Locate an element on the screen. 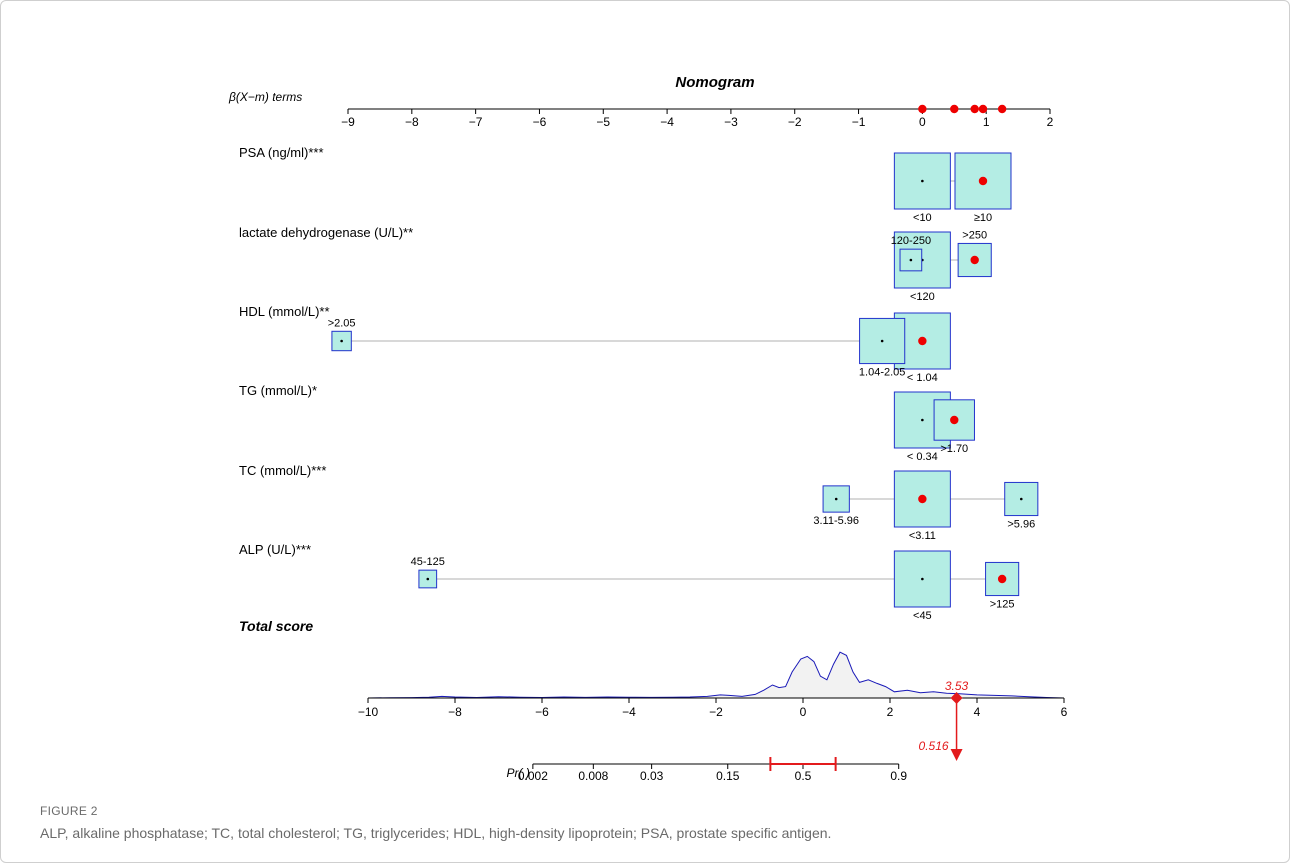 The height and width of the screenshot is (867, 1292). beta-tick-label: 0 is located at coordinates (922, 122).